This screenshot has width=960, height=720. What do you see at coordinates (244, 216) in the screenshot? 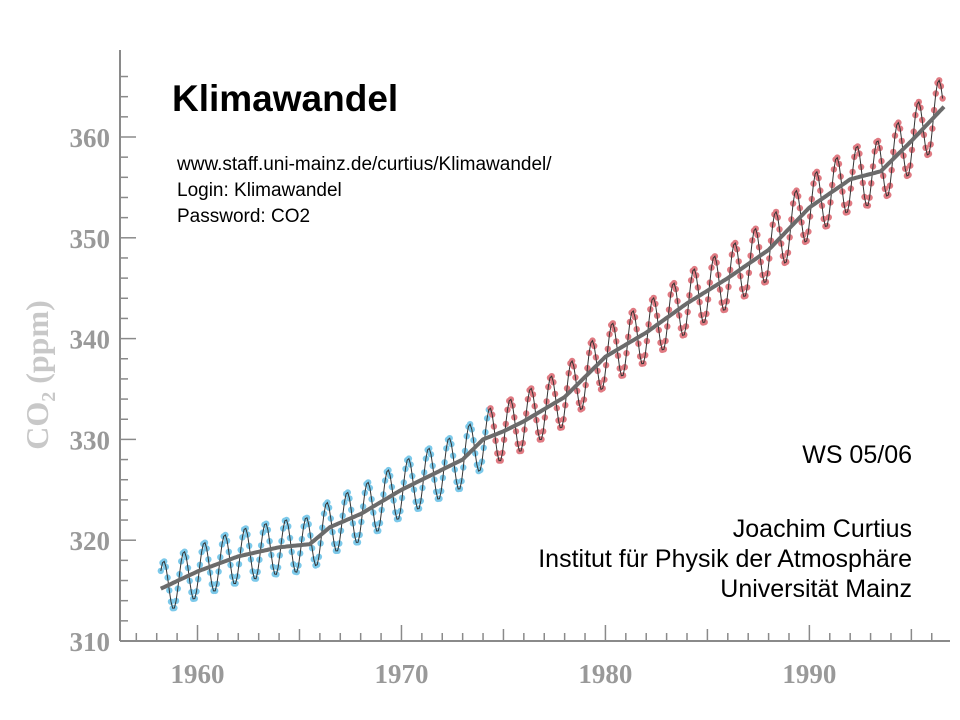
I see `password-line: Password: CO2` at bounding box center [244, 216].